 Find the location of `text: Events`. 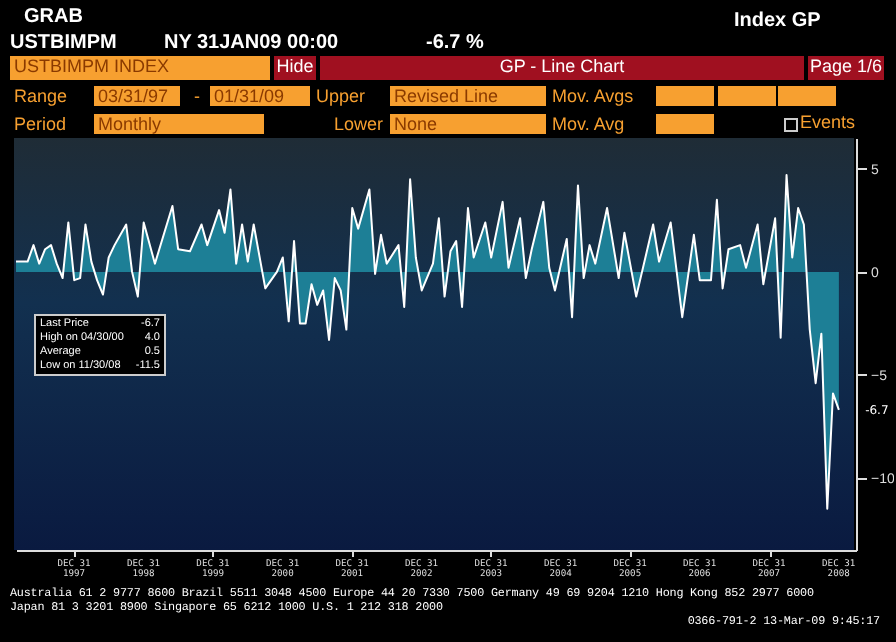

text: Events is located at coordinates (828, 123).